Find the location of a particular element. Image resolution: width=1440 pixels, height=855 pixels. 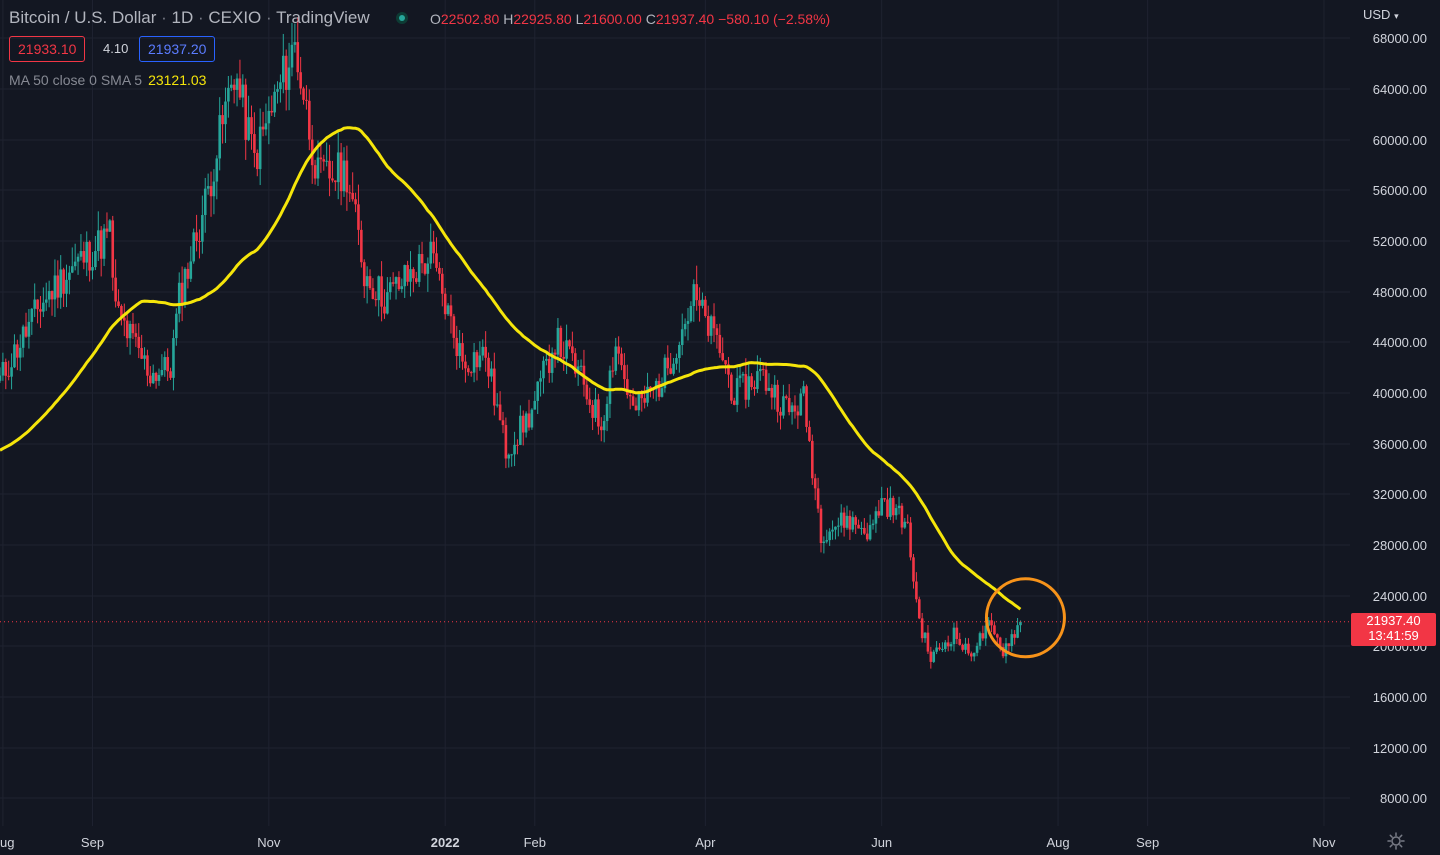

open-value: 22502.80 is located at coordinates (470, 19).